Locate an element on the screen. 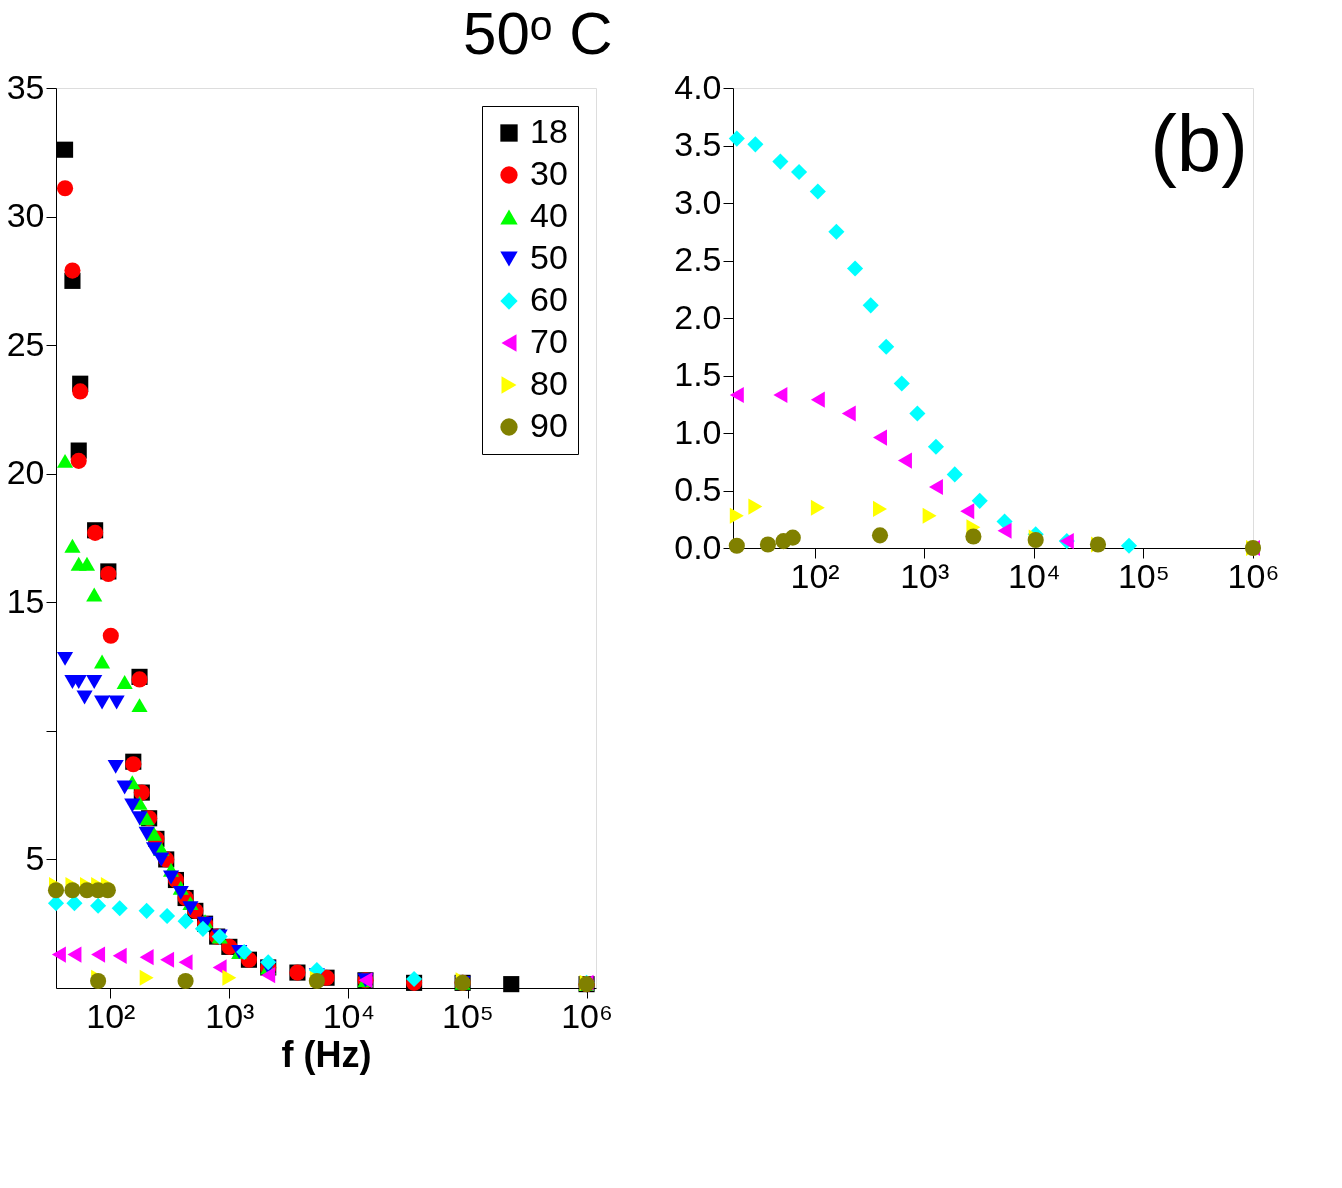 Image resolution: width=1342 pixels, height=1188 pixels. y-tick-label: 1.5 is located at coordinates (698, 374).